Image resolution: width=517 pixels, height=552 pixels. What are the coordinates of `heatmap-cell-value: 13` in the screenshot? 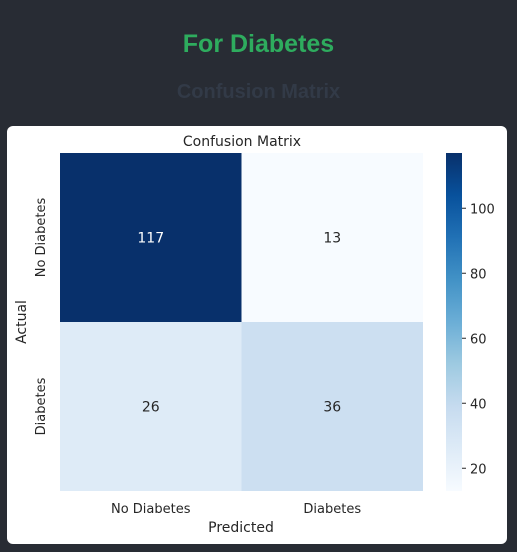 It's located at (332, 239).